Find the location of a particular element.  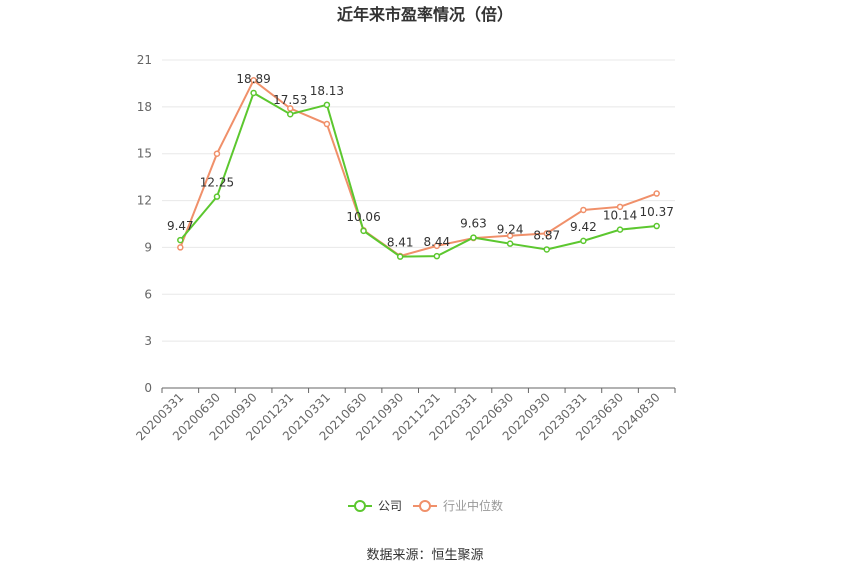

chart-title: 近年来市盈率情况（倍） is located at coordinates (425, 14).